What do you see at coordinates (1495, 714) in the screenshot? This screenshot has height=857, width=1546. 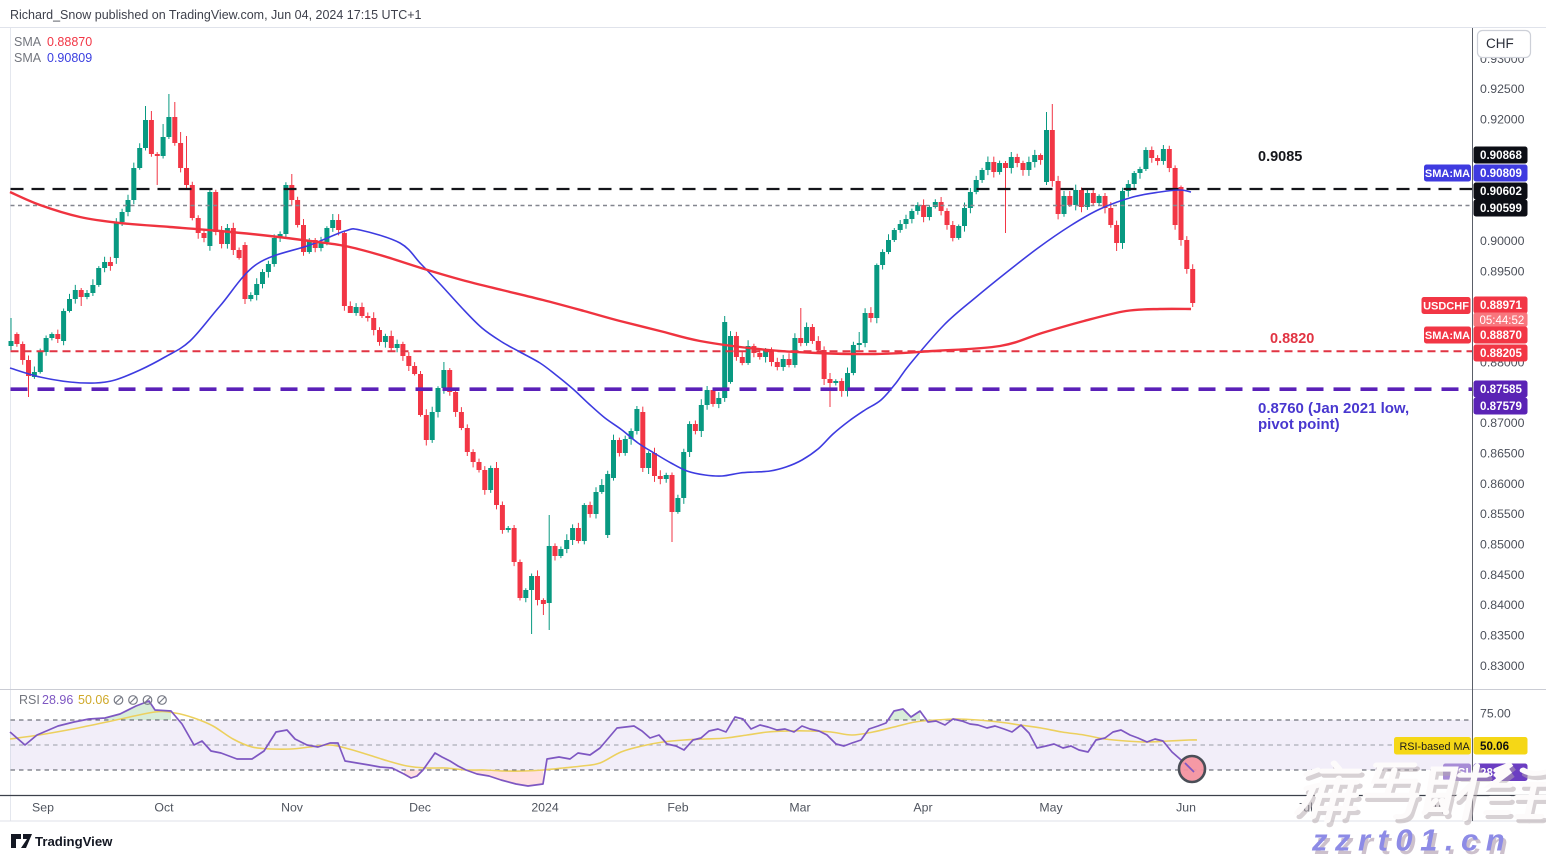 I see `svg-text: 75.00` at bounding box center [1495, 714].